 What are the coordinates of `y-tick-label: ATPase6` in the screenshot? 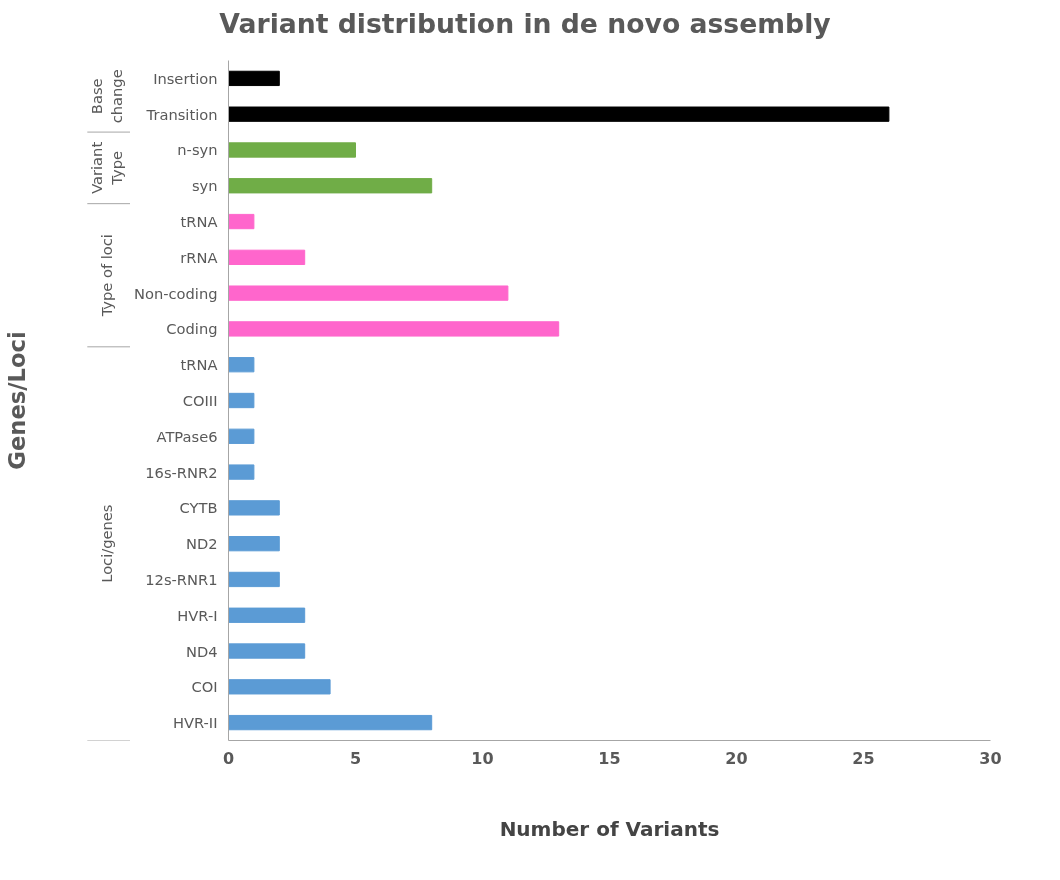 It's located at (187, 436).